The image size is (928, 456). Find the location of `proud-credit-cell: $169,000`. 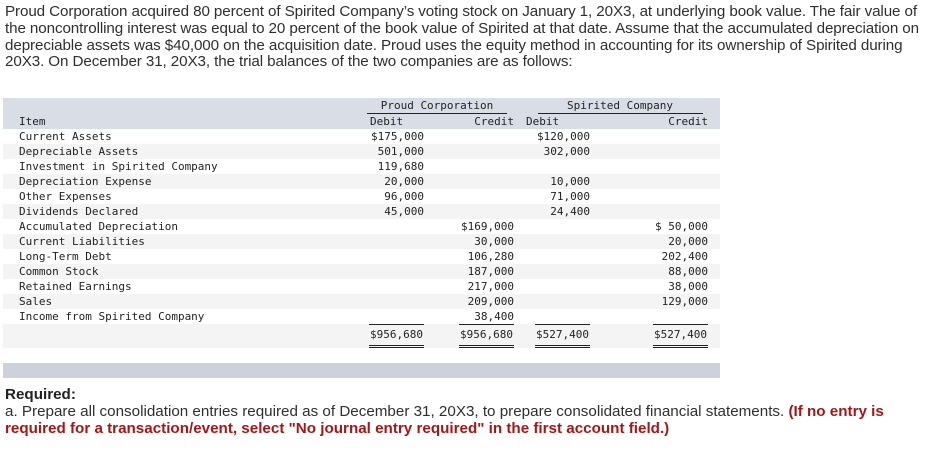

proud-credit-cell: $169,000 is located at coordinates (476, 226).